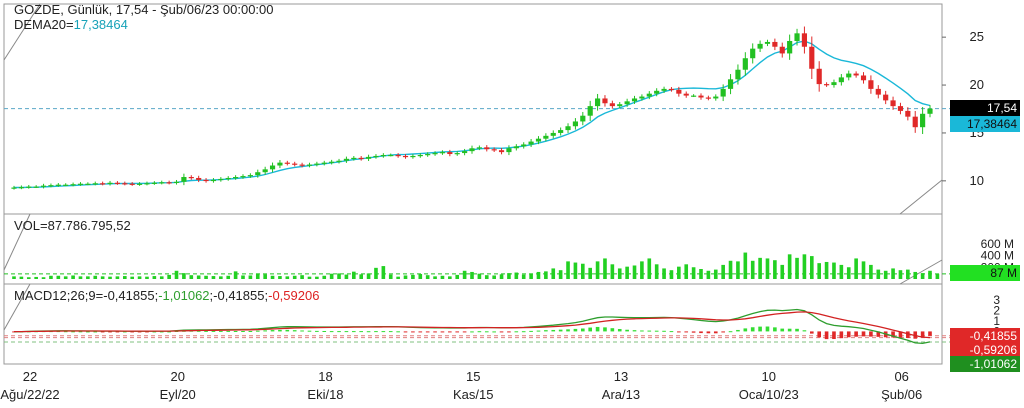 The width and height of the screenshot is (1024, 408). Describe the element at coordinates (985, 124) in the screenshot. I see `dema-tag: 17,38464` at that location.